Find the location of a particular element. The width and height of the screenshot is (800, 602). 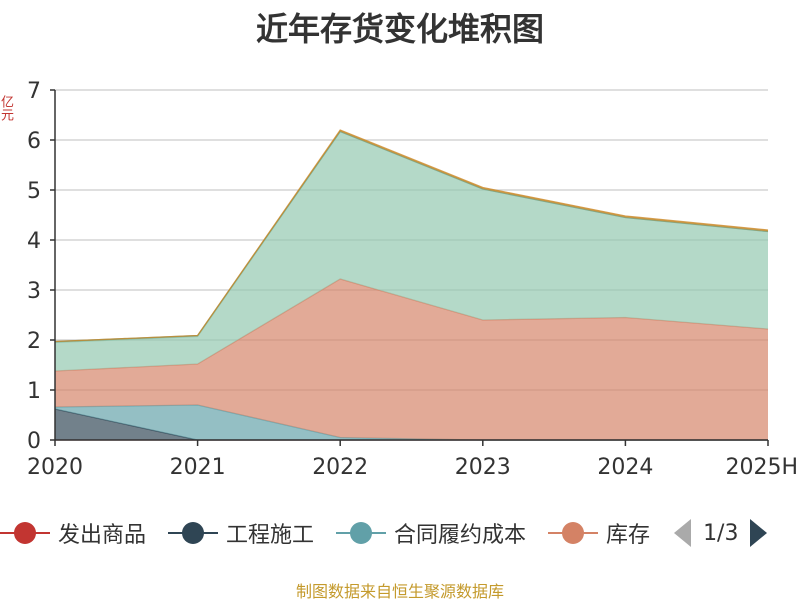

legend-item: 库存 is located at coordinates (599, 533).